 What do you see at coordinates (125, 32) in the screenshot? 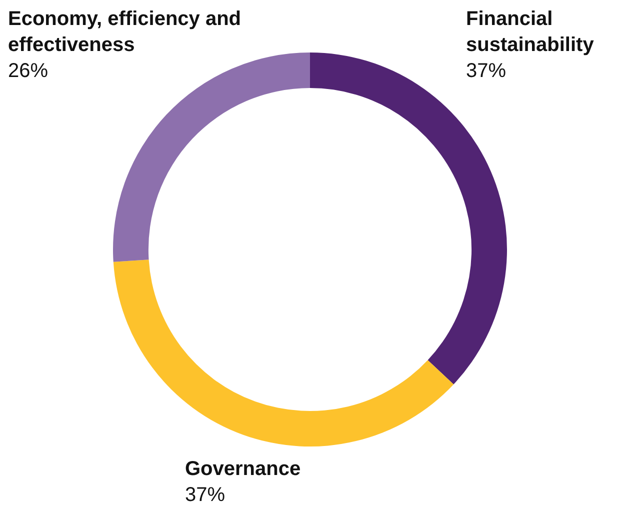
I see `slice-label: Economy, efficiency and effectiveness` at bounding box center [125, 32].